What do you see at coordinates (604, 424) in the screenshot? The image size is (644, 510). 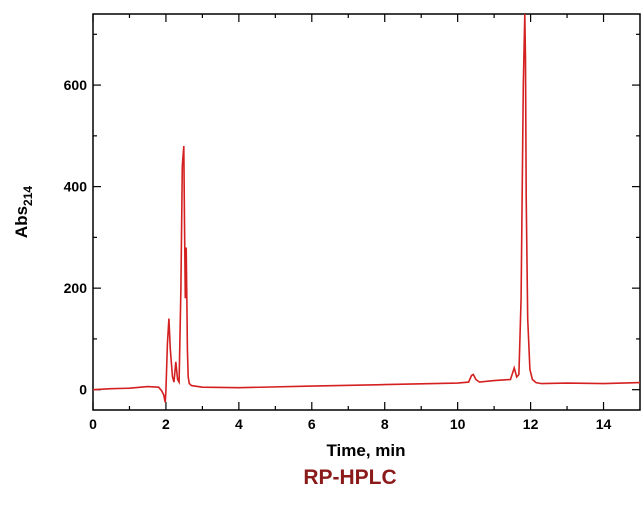 I see `x-tick-label: 14` at bounding box center [604, 424].